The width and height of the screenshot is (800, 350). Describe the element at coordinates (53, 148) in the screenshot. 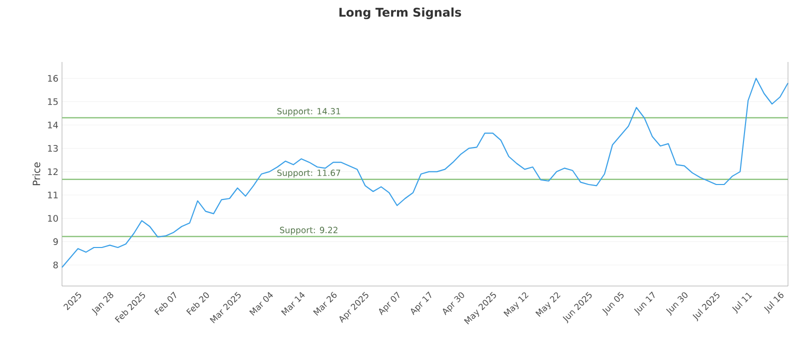

I see `y-tick-label: 13` at that location.